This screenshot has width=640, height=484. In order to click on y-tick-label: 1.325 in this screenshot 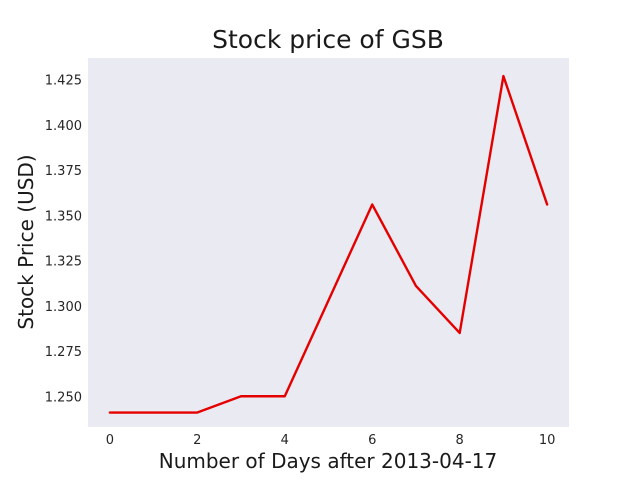, I will do `click(63, 262)`.